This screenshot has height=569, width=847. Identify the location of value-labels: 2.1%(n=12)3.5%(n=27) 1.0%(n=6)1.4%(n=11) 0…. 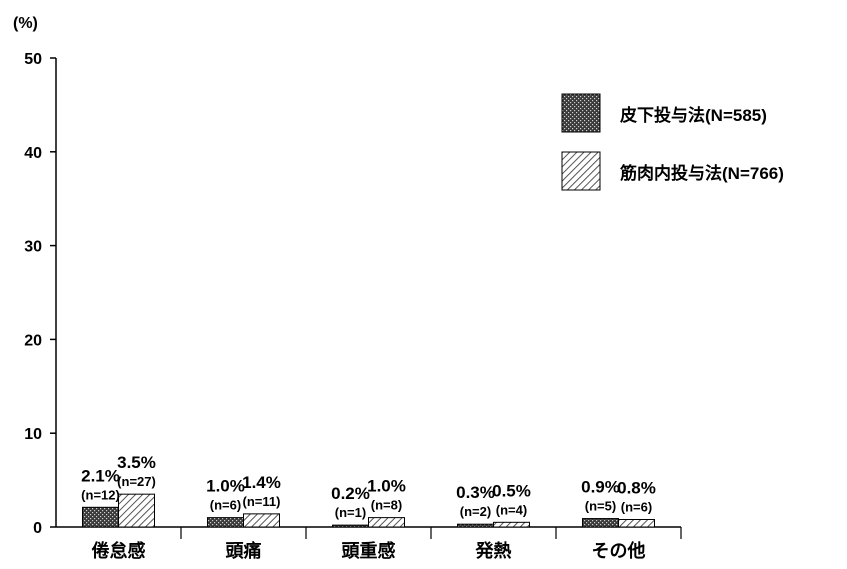
(368, 486).